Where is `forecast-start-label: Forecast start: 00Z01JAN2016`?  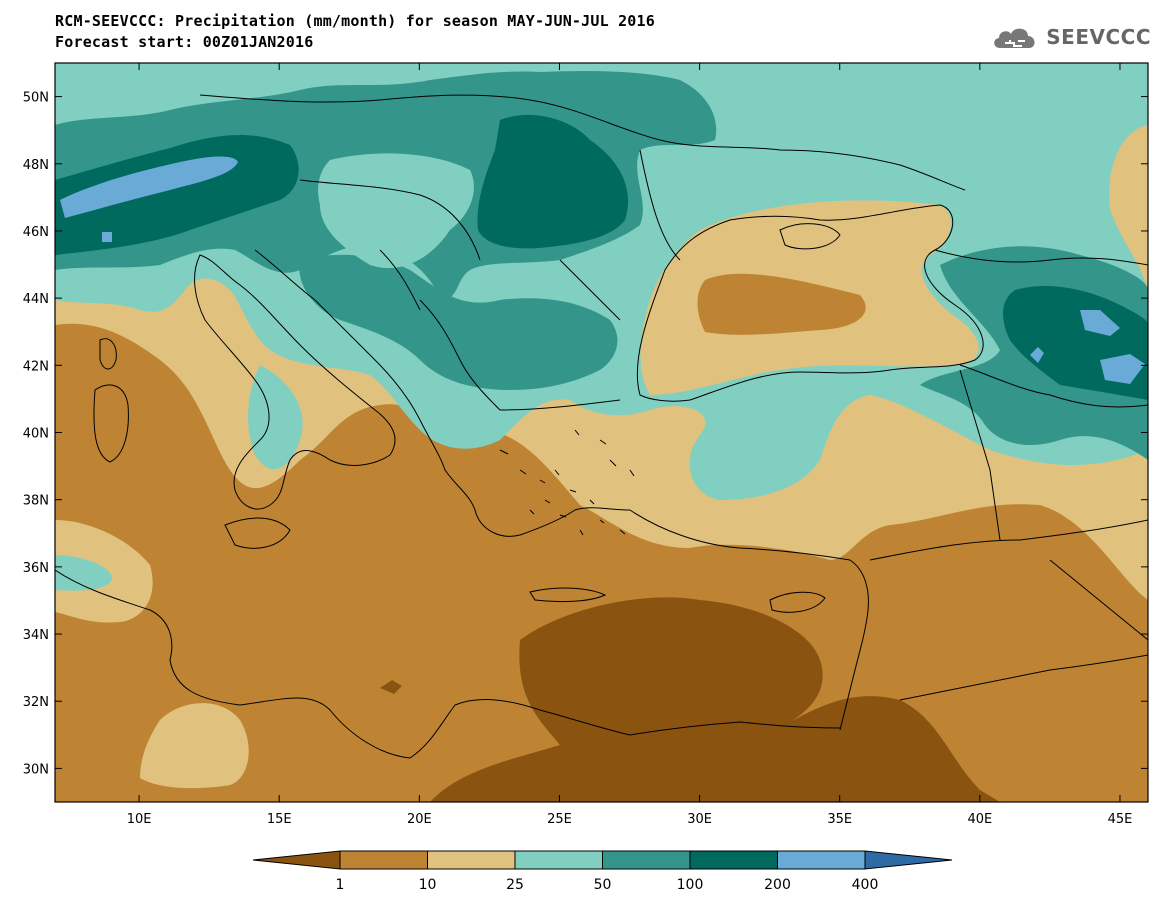
forecast-start-label: Forecast start: 00Z01JAN2016 is located at coordinates (184, 42).